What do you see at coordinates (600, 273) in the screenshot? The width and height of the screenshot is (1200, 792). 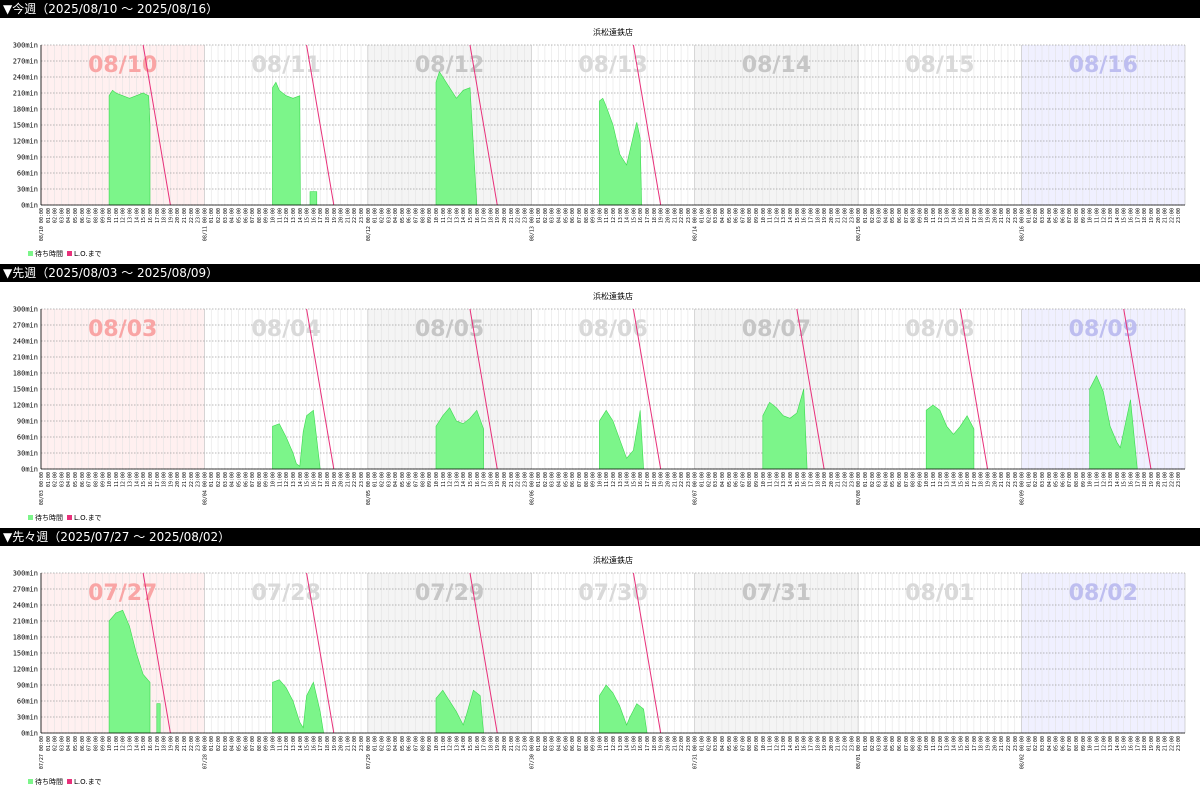 I see `week-header-last-week: ▼先週（2025/08/03 ～ 2025/08/09）` at bounding box center [600, 273].